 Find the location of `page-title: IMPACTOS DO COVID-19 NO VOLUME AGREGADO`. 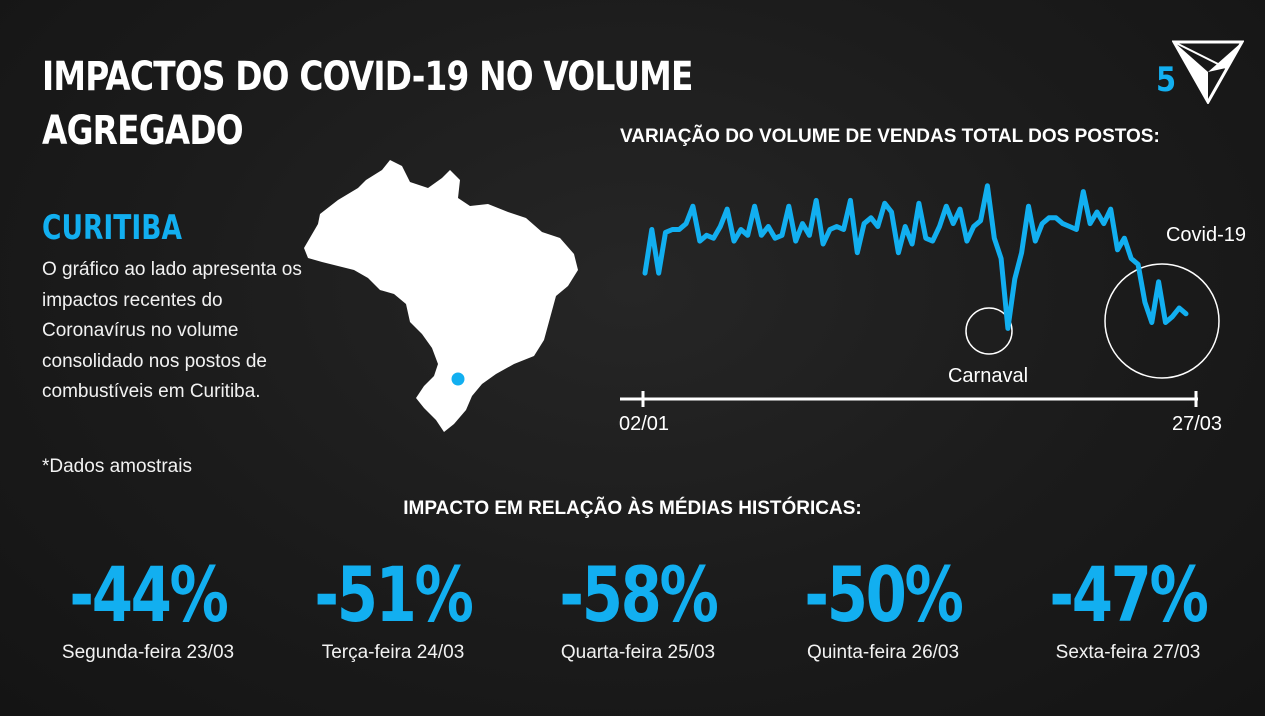

page-title: IMPACTOS DO COVID-19 NO VOLUME AGREGADO is located at coordinates (367, 104).